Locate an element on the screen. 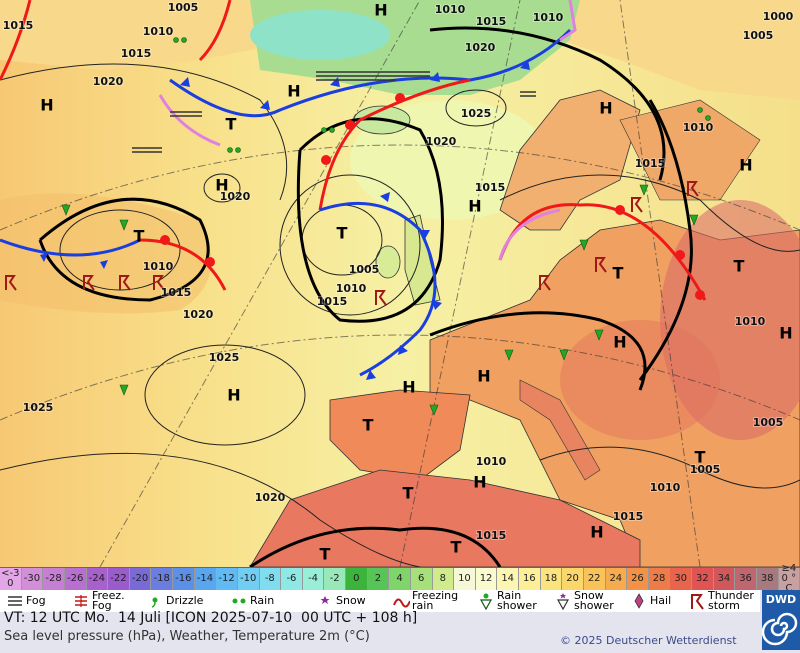 This screenshot has height=653, width=800. copyright: © 2025 Deutscher Wetterdienst is located at coordinates (648, 640).